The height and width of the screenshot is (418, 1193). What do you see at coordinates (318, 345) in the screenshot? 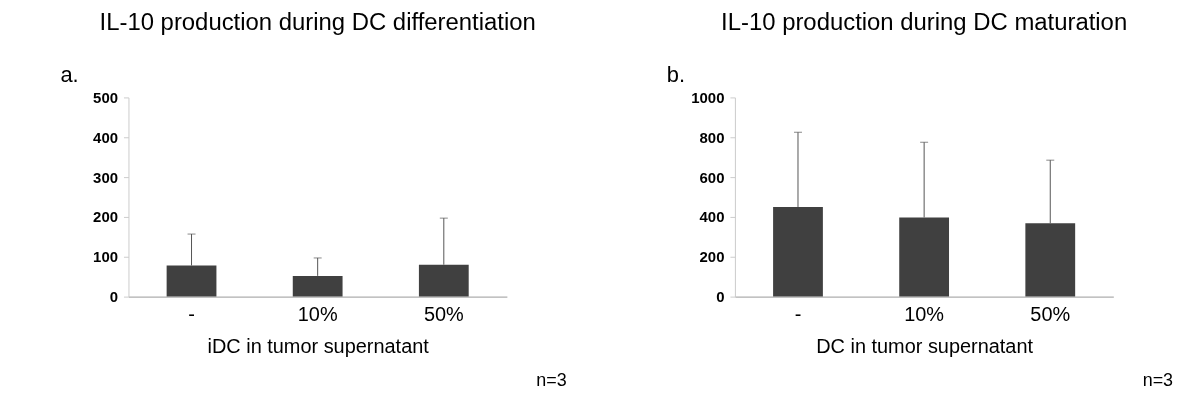
I see `x-axis-title: iDC in tumor supernatant` at bounding box center [318, 345].